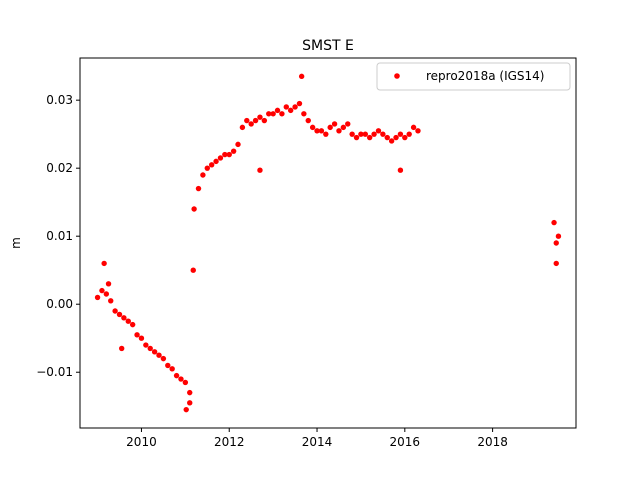 The image size is (640, 480). I want to click on x-tick-label: 2012, so click(229, 442).